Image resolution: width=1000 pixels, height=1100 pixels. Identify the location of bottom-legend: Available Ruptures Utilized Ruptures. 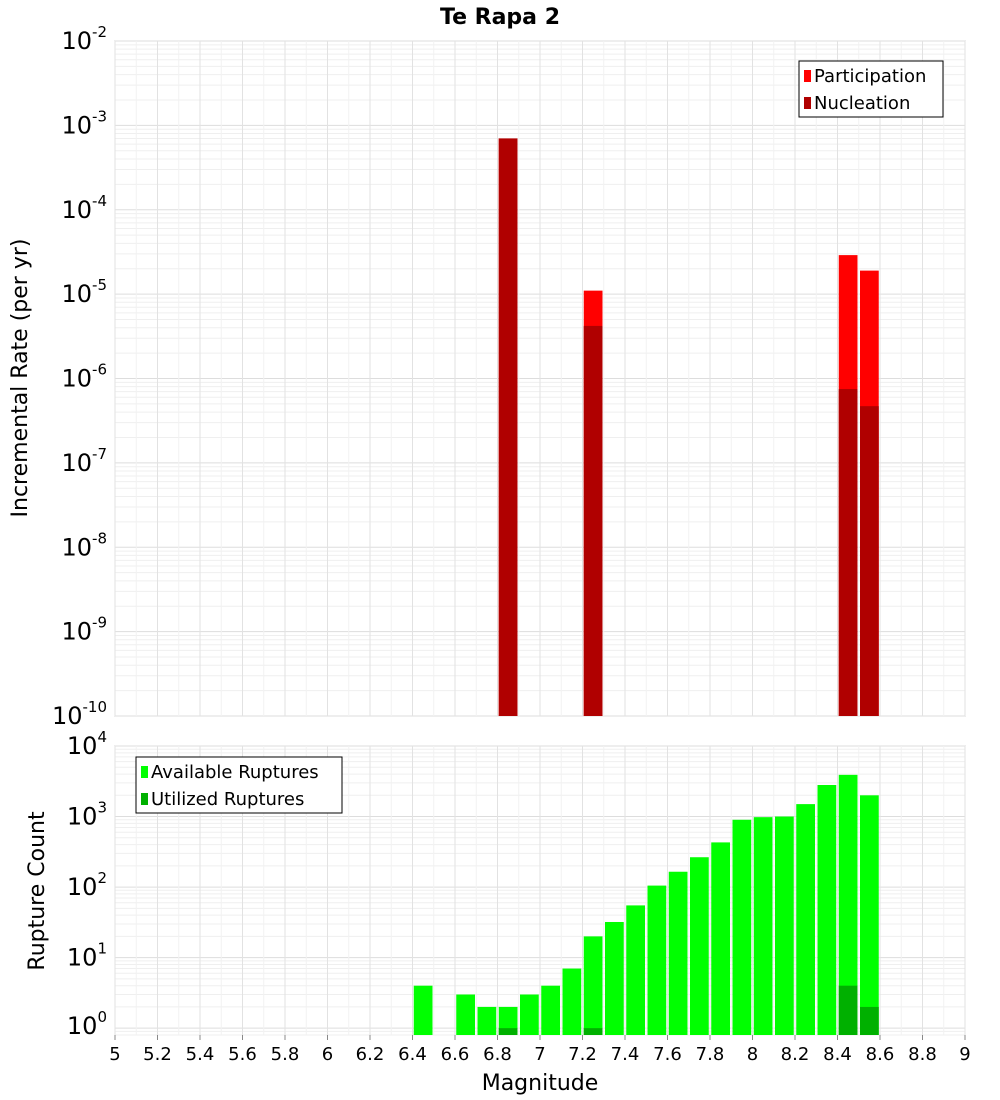
(239, 785).